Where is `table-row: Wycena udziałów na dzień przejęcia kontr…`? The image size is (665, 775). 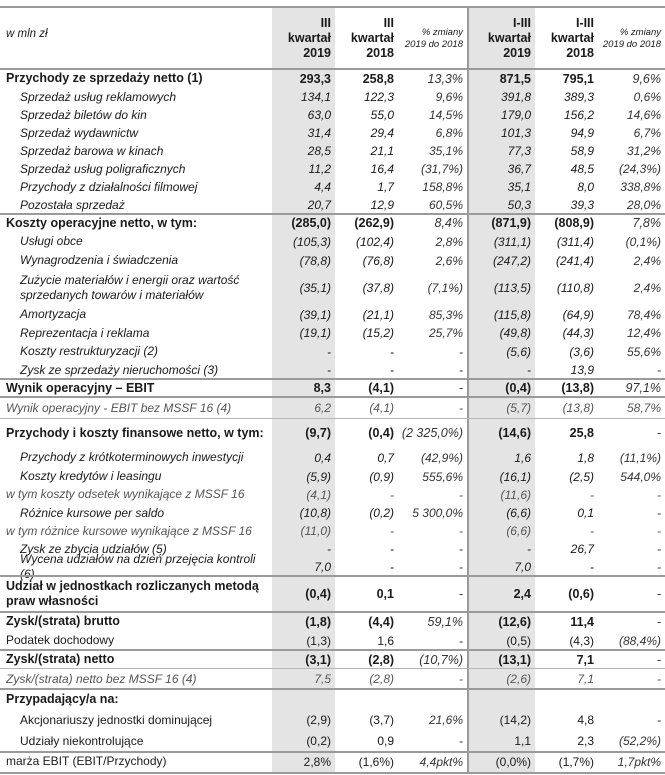 table-row: Wycena udziałów na dzień przejęcia kontr… is located at coordinates (332, 566).